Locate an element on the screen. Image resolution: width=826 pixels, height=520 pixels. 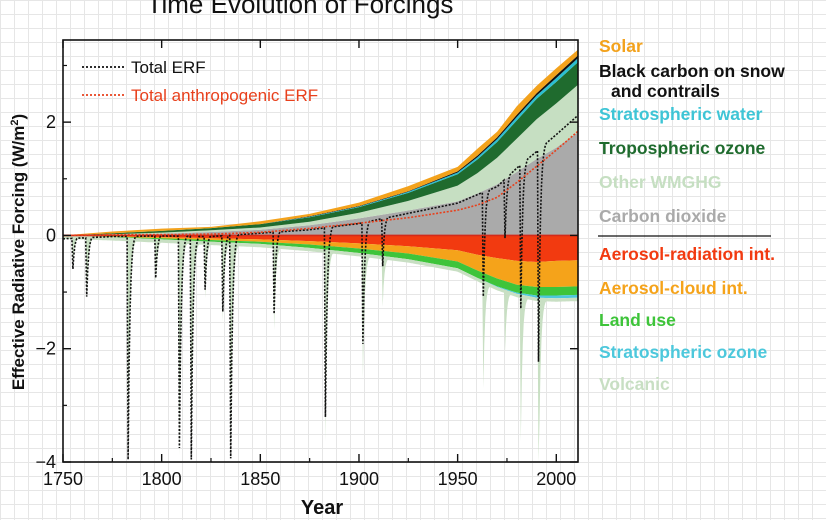
negative-forcing-areas is located at coordinates (320, 267).